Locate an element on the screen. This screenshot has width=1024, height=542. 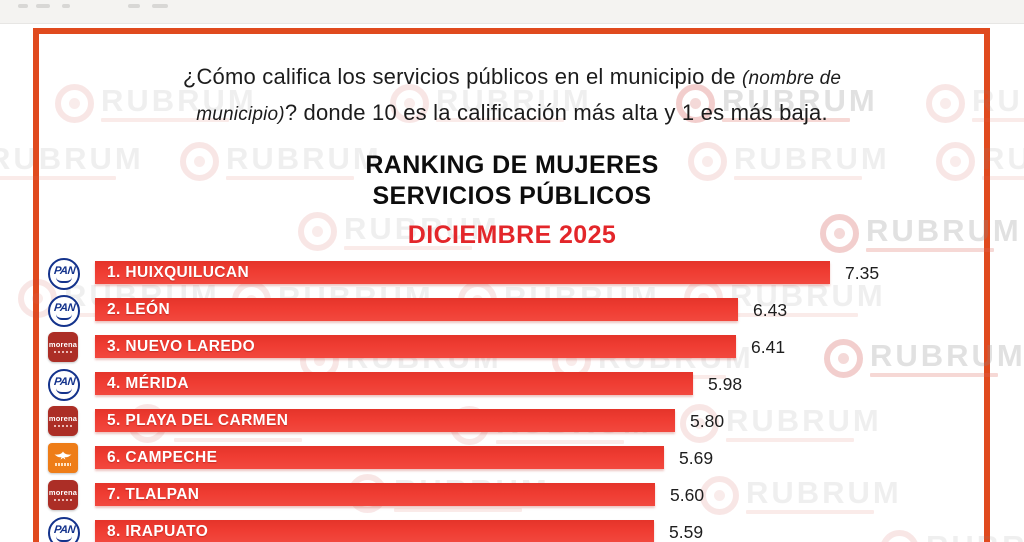
municipality-label: 5. PLAYA DEL CARMEN is located at coordinates (198, 420).